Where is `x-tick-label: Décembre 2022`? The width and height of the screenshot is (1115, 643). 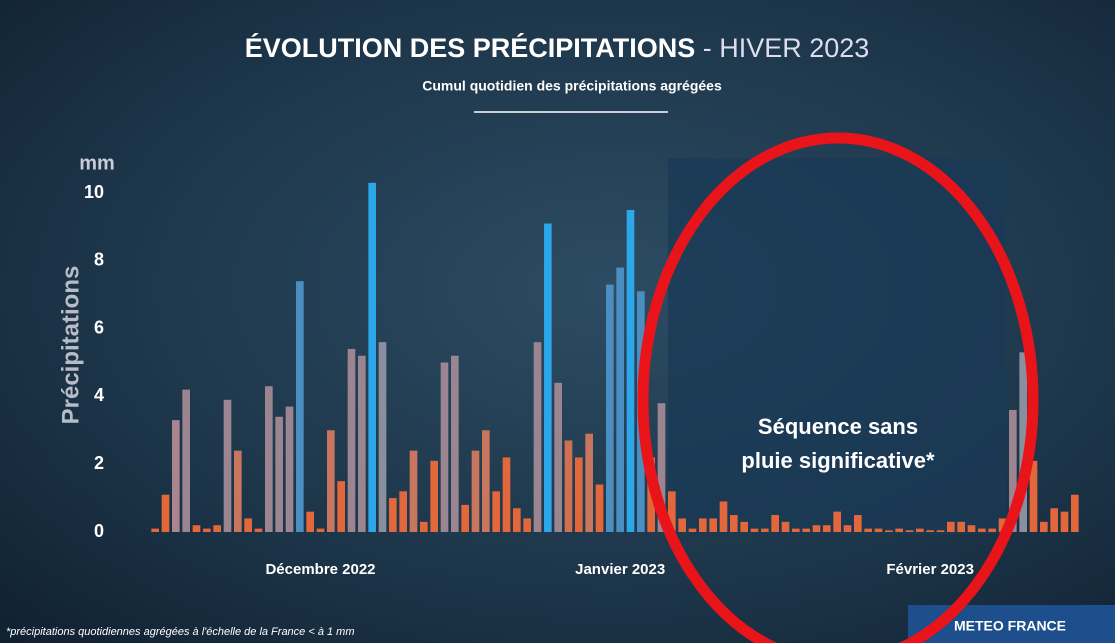 x-tick-label: Décembre 2022 is located at coordinates (320, 569).